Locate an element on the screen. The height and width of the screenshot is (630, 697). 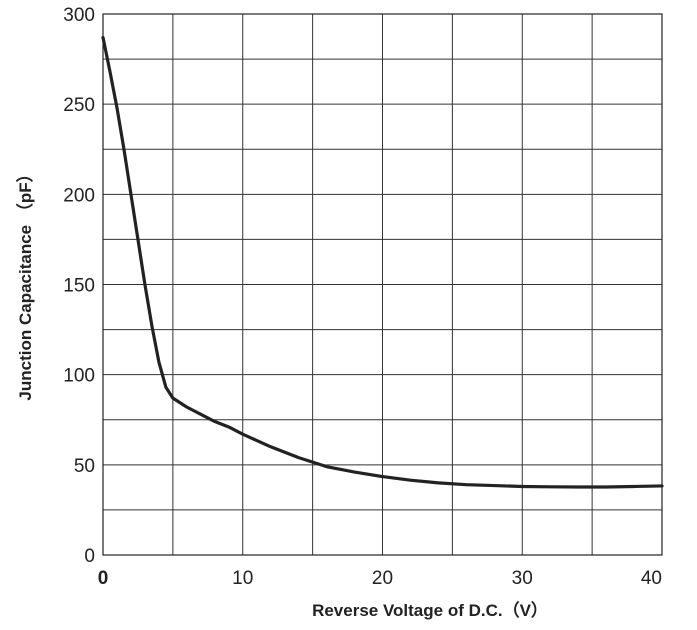
y-tick-label: 250 is located at coordinates (79, 105).